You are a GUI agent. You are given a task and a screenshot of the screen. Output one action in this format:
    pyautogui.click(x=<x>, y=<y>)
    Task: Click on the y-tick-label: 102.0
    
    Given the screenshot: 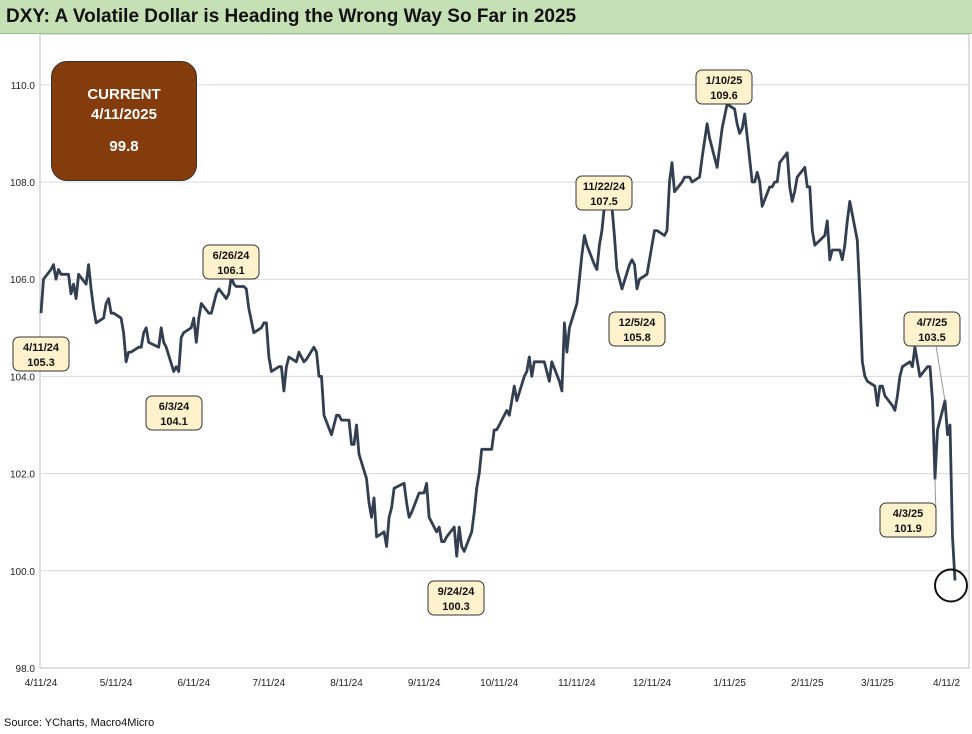 What is the action you would take?
    pyautogui.click(x=22, y=475)
    